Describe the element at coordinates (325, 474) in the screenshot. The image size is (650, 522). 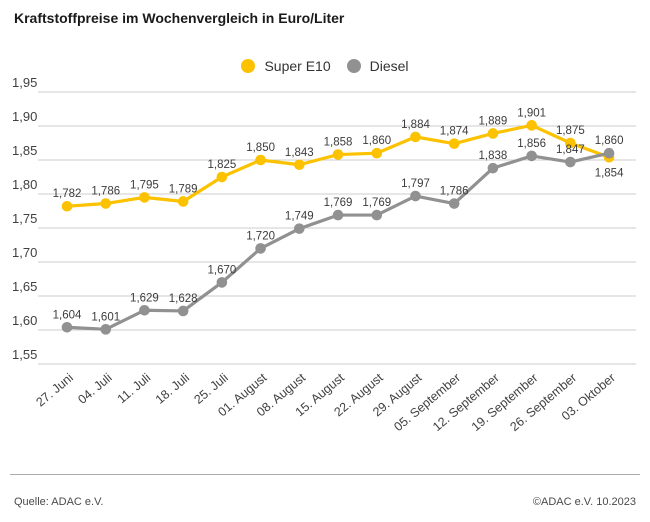
I see `footer-divider` at that location.